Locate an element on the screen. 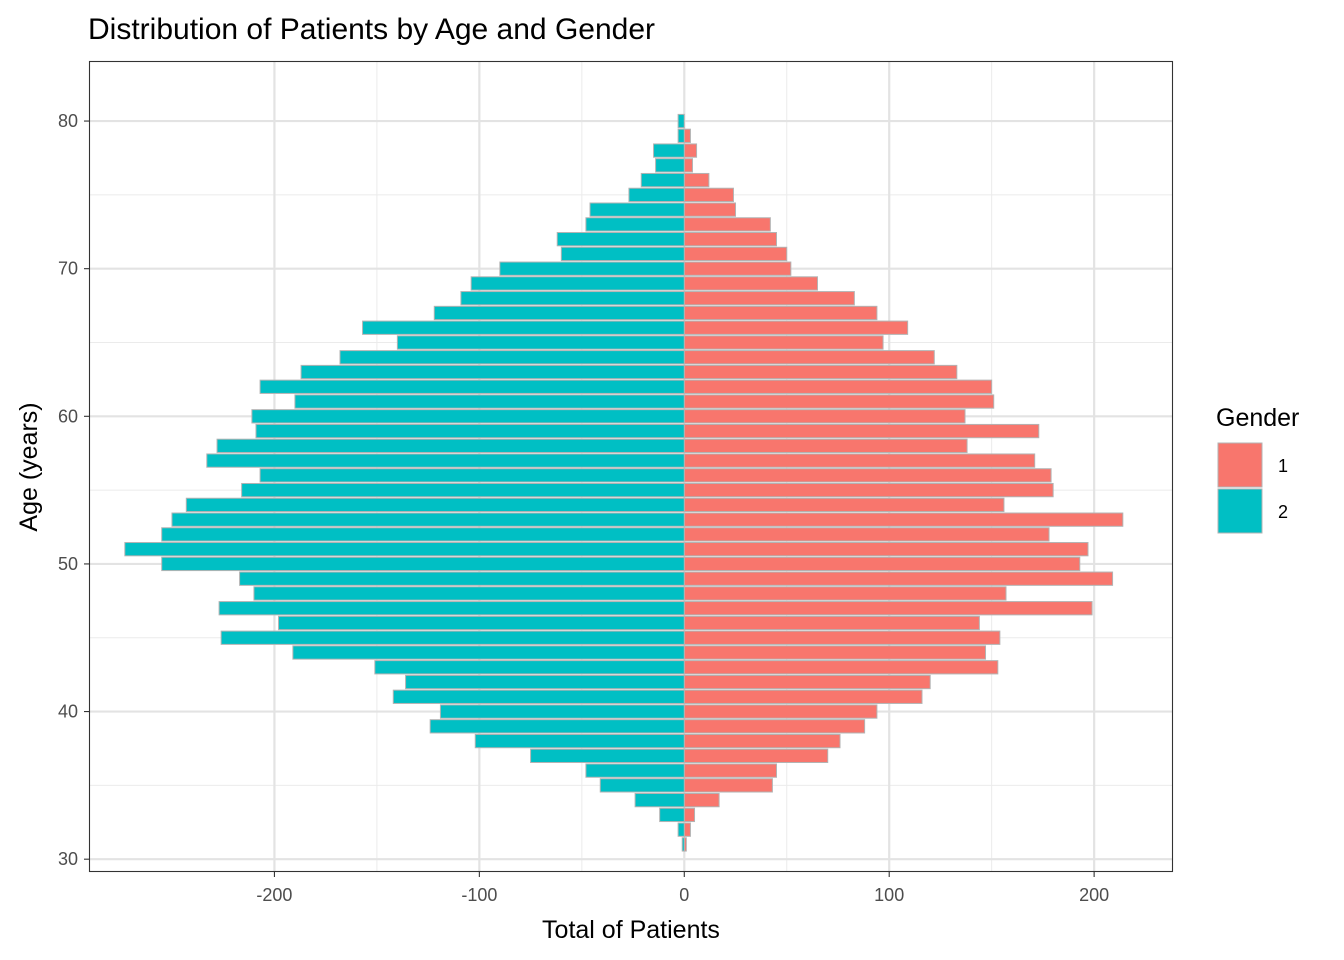  y-tick-label: 50 is located at coordinates (68, 564).